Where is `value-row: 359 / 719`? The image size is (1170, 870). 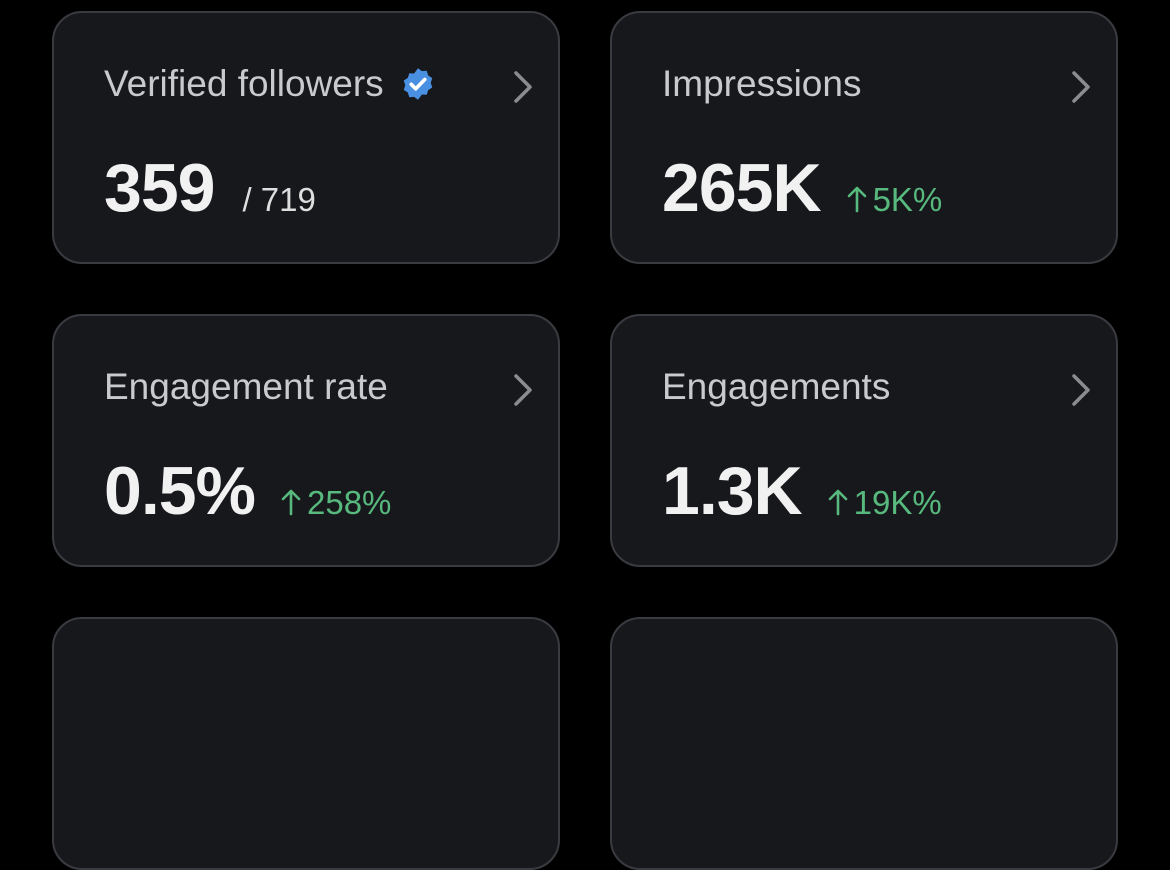 value-row: 359 / 719 is located at coordinates (210, 188).